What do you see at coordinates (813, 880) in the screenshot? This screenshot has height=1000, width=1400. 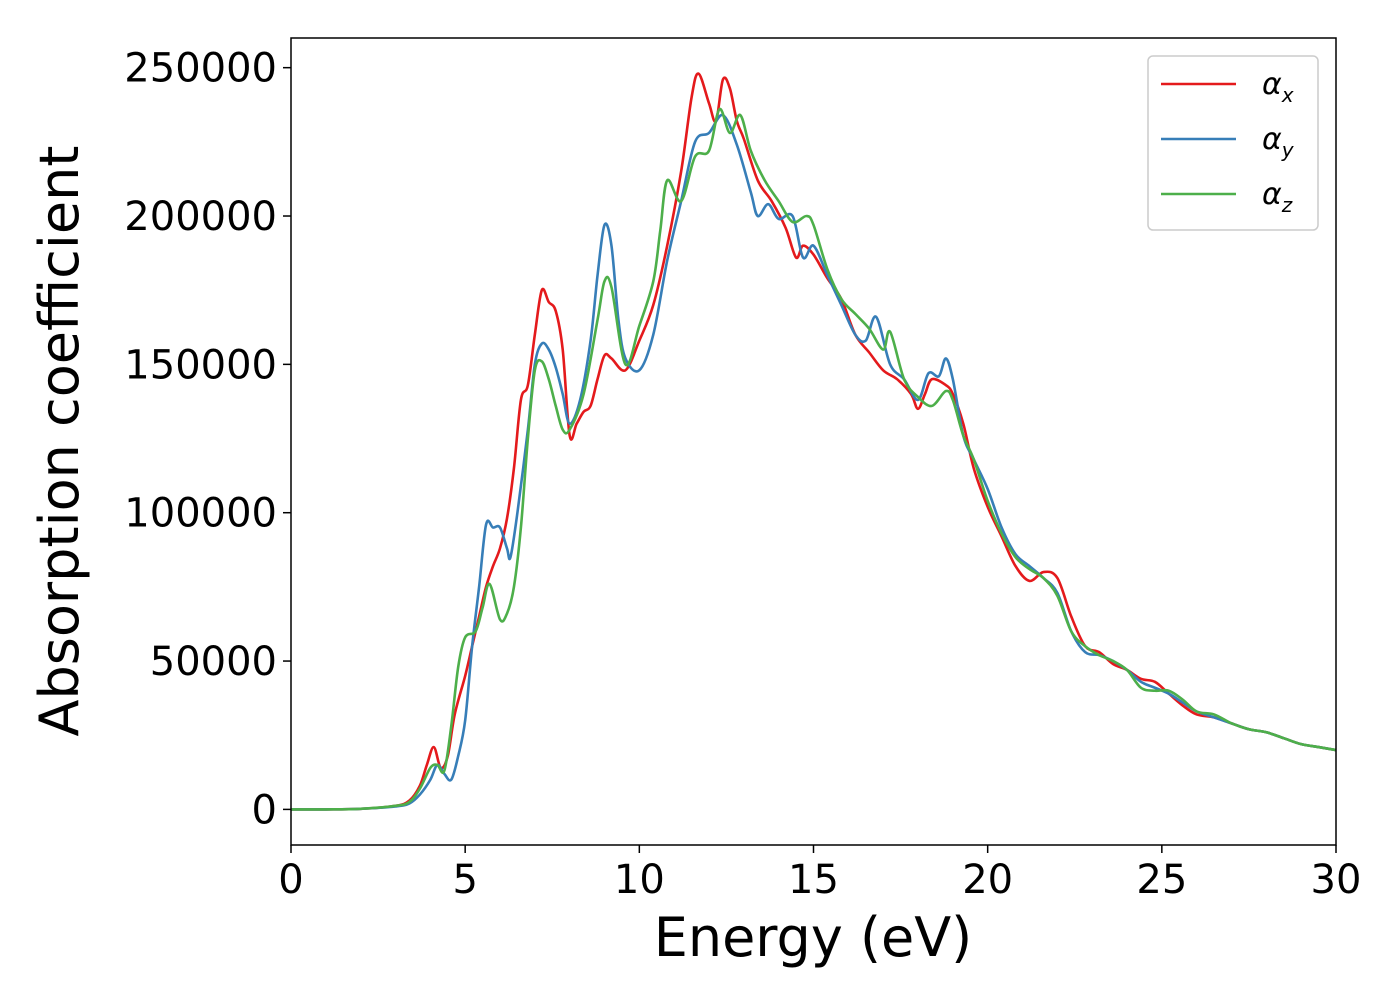 I see `x-tick-label: 15` at bounding box center [813, 880].